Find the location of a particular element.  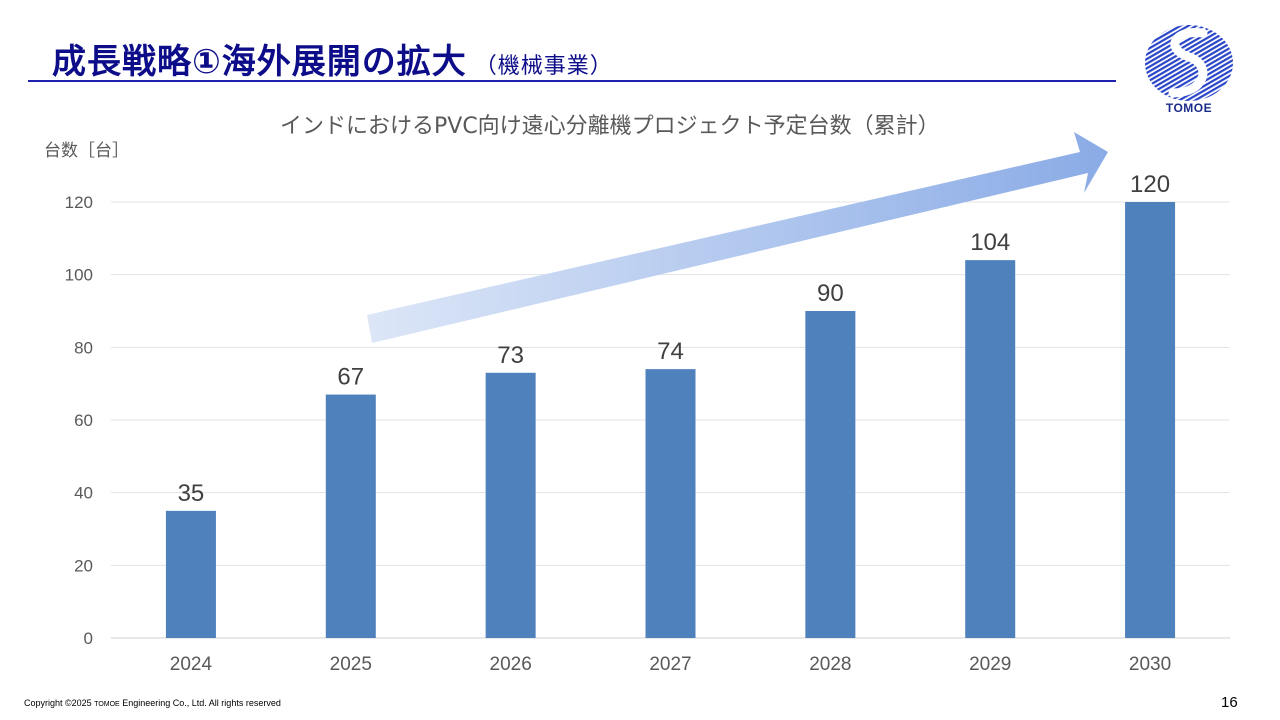

bar-2026 is located at coordinates (510, 505).